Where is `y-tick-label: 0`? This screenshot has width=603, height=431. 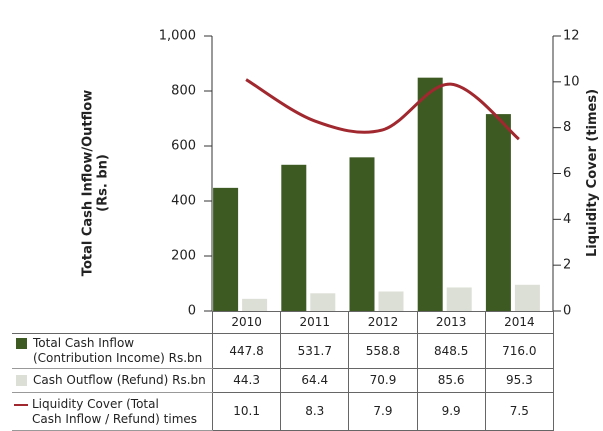
y-tick-label: 0 is located at coordinates (192, 311).